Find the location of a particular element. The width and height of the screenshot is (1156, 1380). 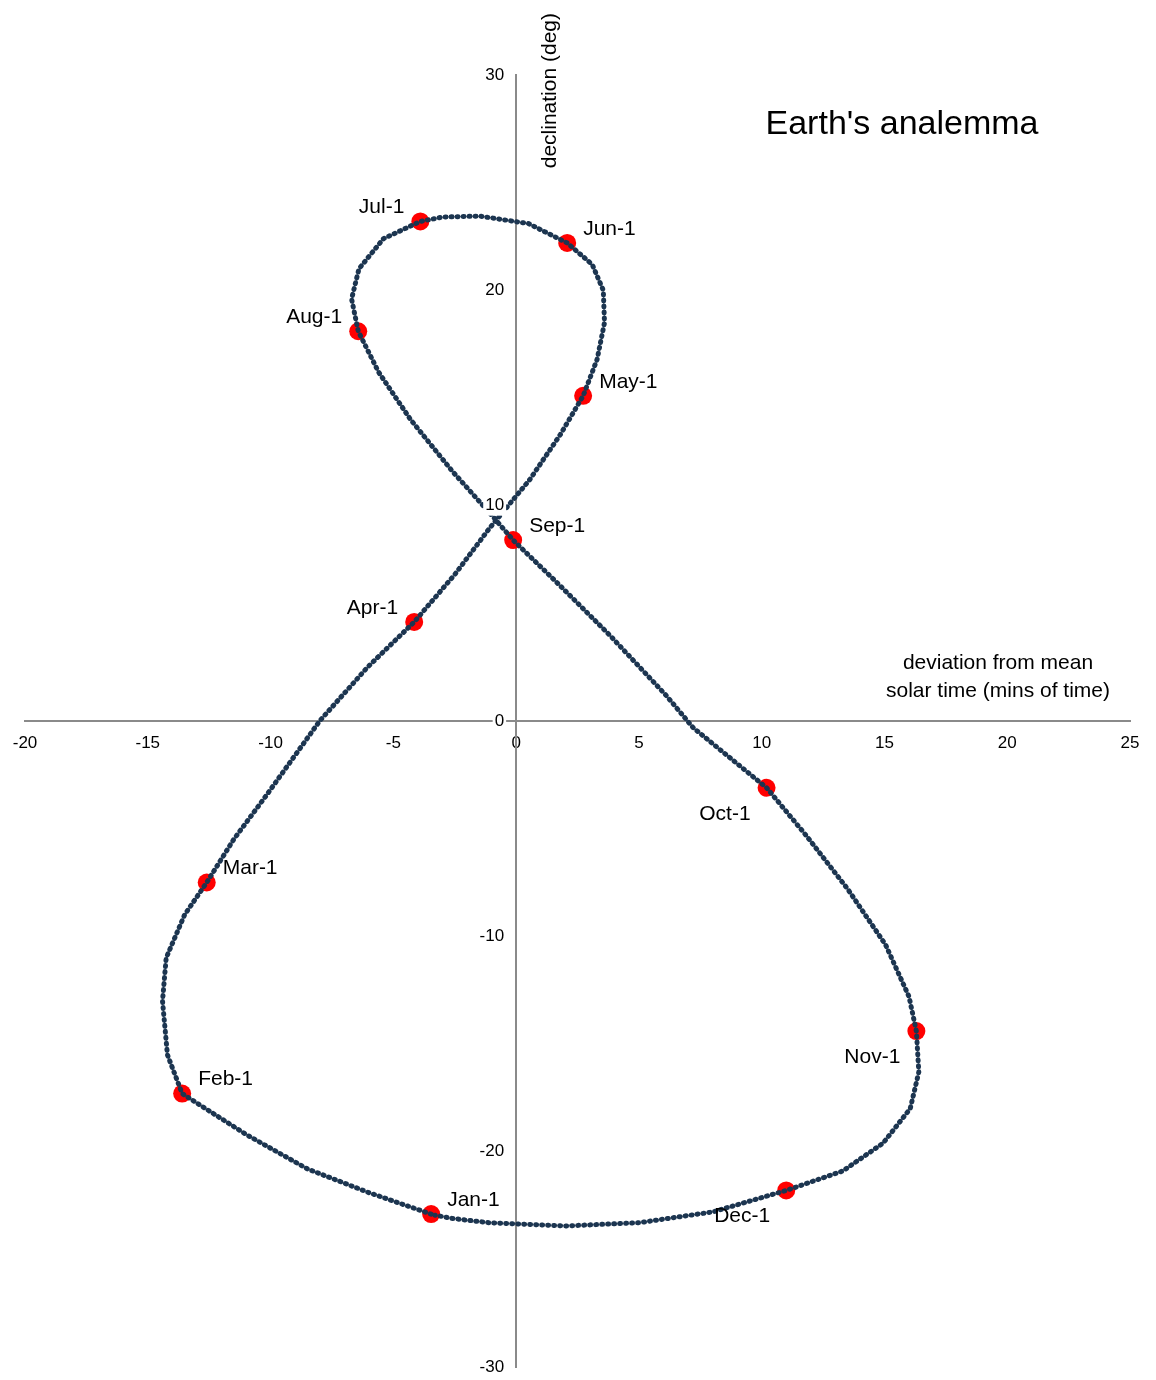

annotation: Dec-1 is located at coordinates (742, 1215).